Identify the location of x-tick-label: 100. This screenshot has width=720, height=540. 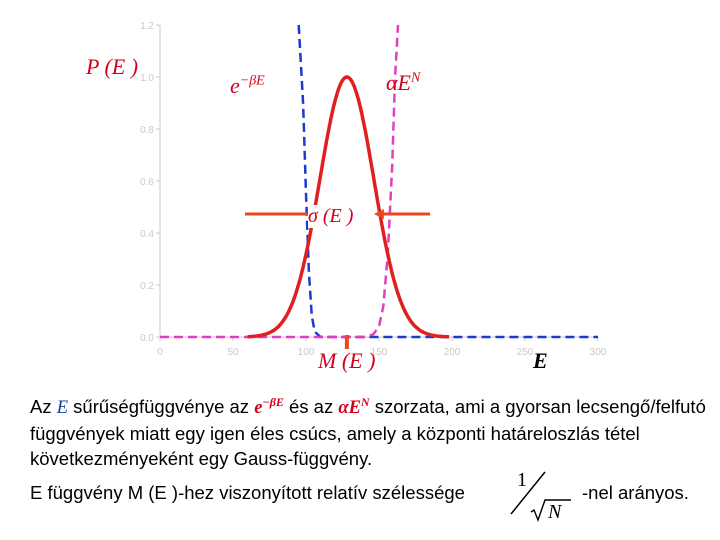
(306, 352).